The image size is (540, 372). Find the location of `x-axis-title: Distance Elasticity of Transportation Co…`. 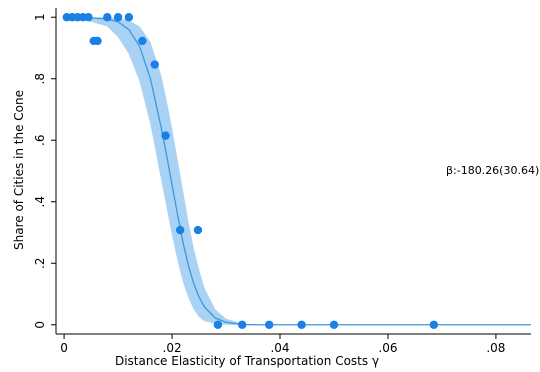

x-axis-title: Distance Elasticity of Transportation Co… is located at coordinates (247, 361).